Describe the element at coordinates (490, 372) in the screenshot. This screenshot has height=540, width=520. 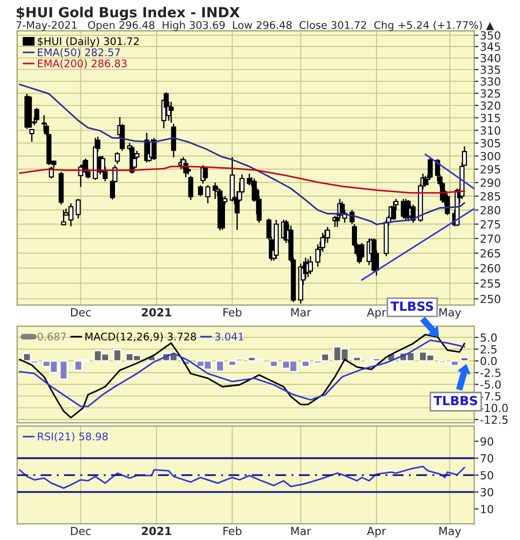
I see `y-tick-label: -2.5` at that location.